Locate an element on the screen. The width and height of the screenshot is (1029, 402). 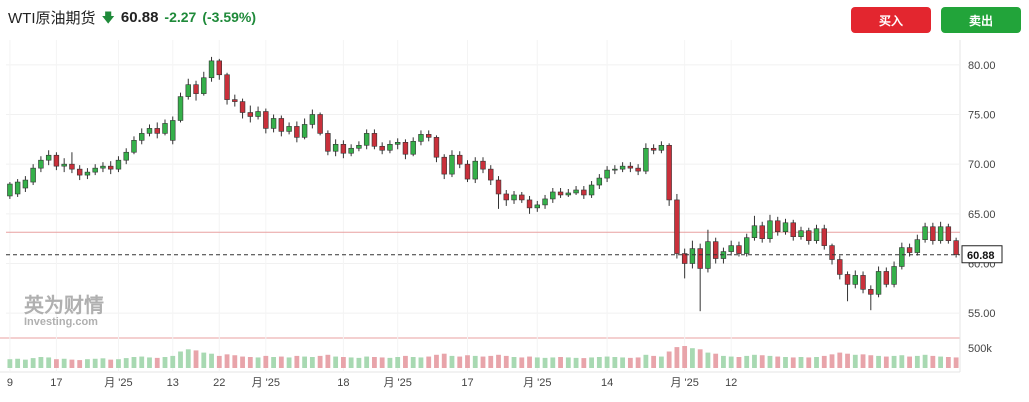
chart-header: WTI原油期货 🡇 60.88 -2.27 (-3.59%) is located at coordinates (132, 17).